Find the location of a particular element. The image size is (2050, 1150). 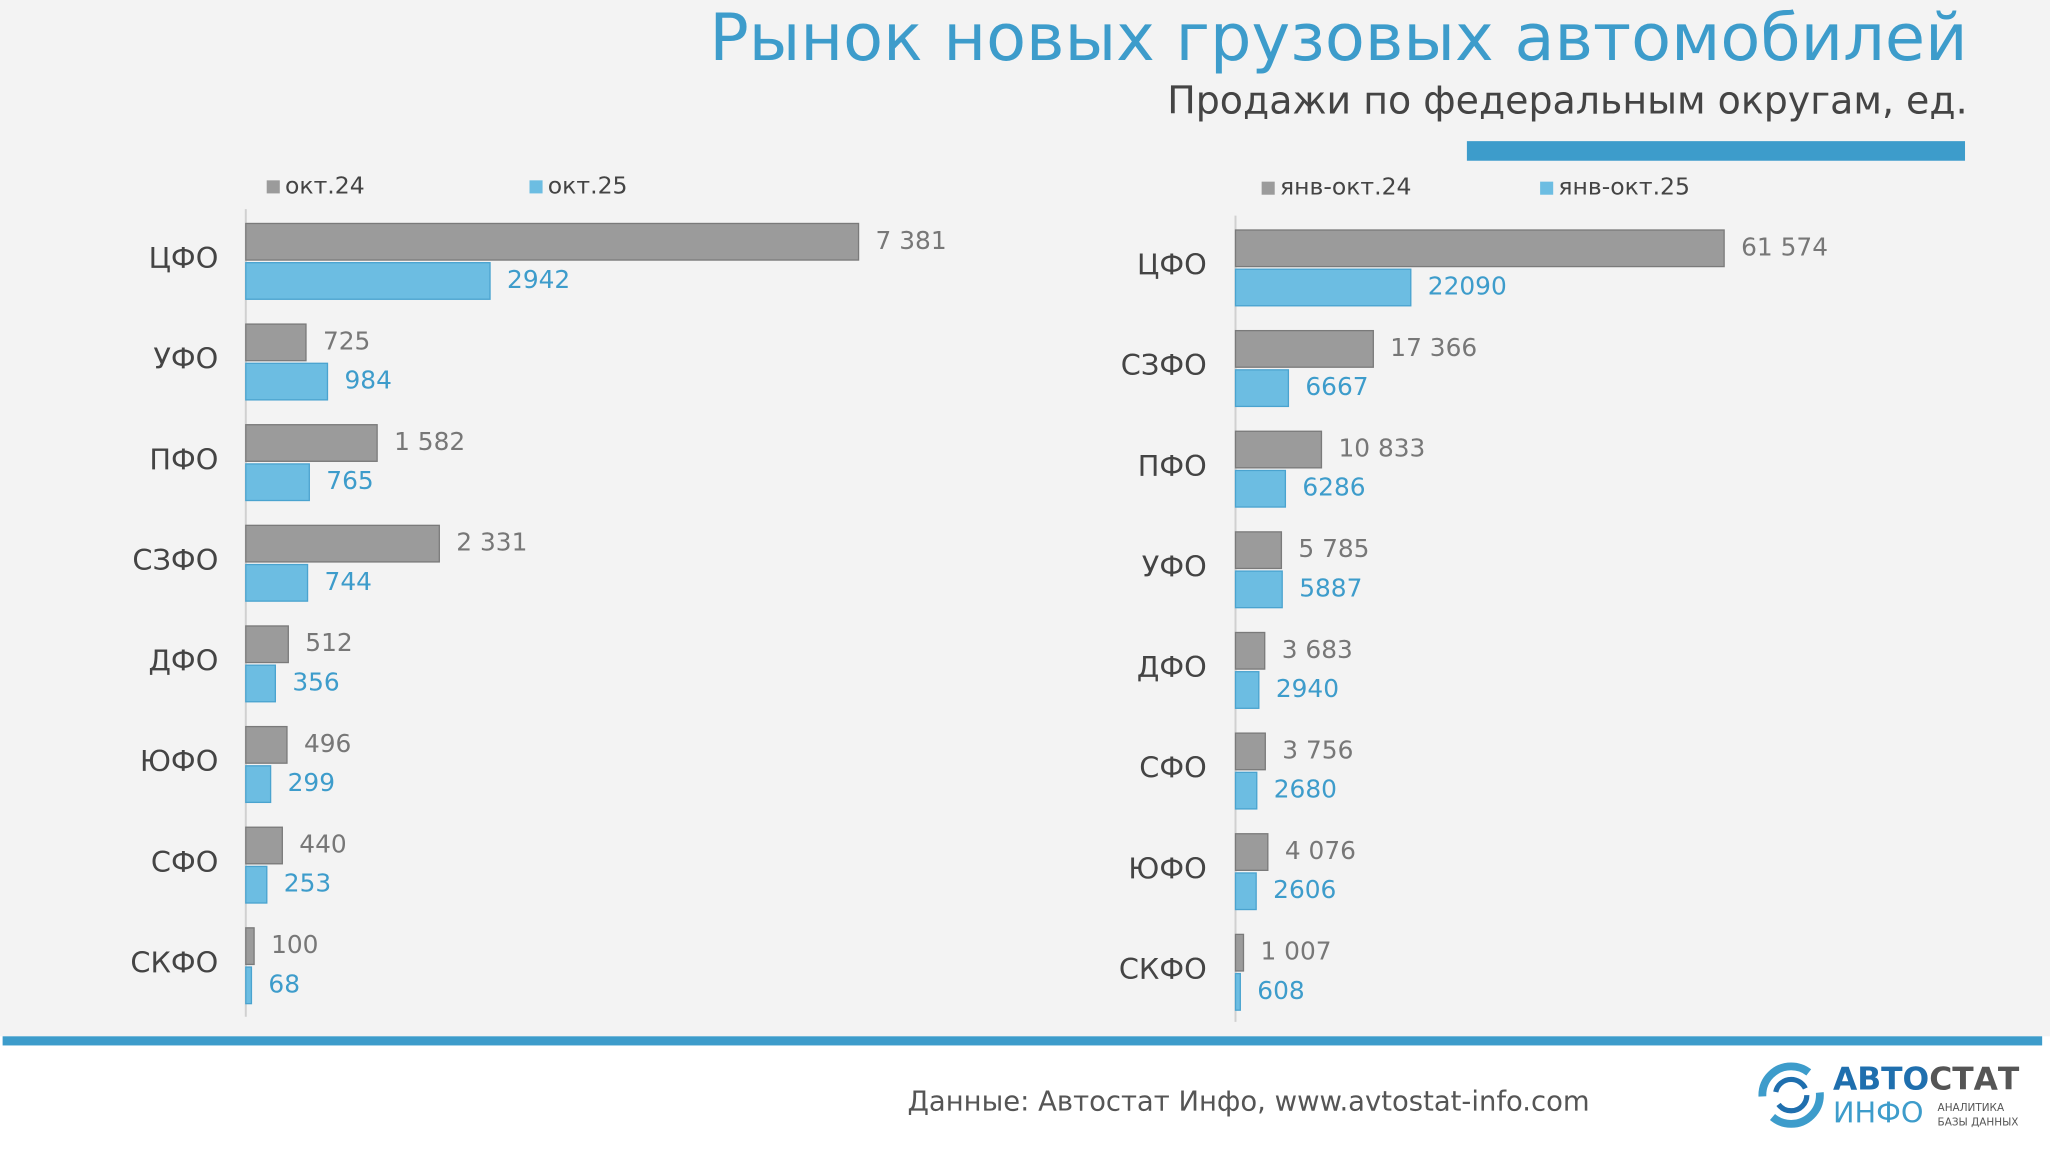

title-underline is located at coordinates (1716, 151).